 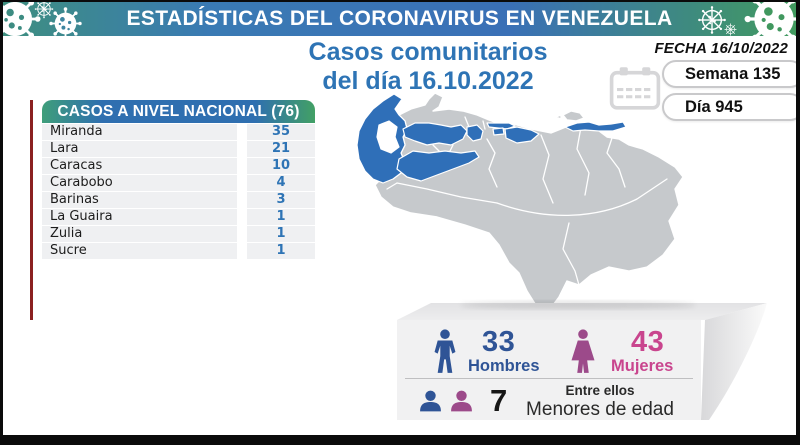 I want to click on table-row: Miranda 35, so click(x=178, y=132).